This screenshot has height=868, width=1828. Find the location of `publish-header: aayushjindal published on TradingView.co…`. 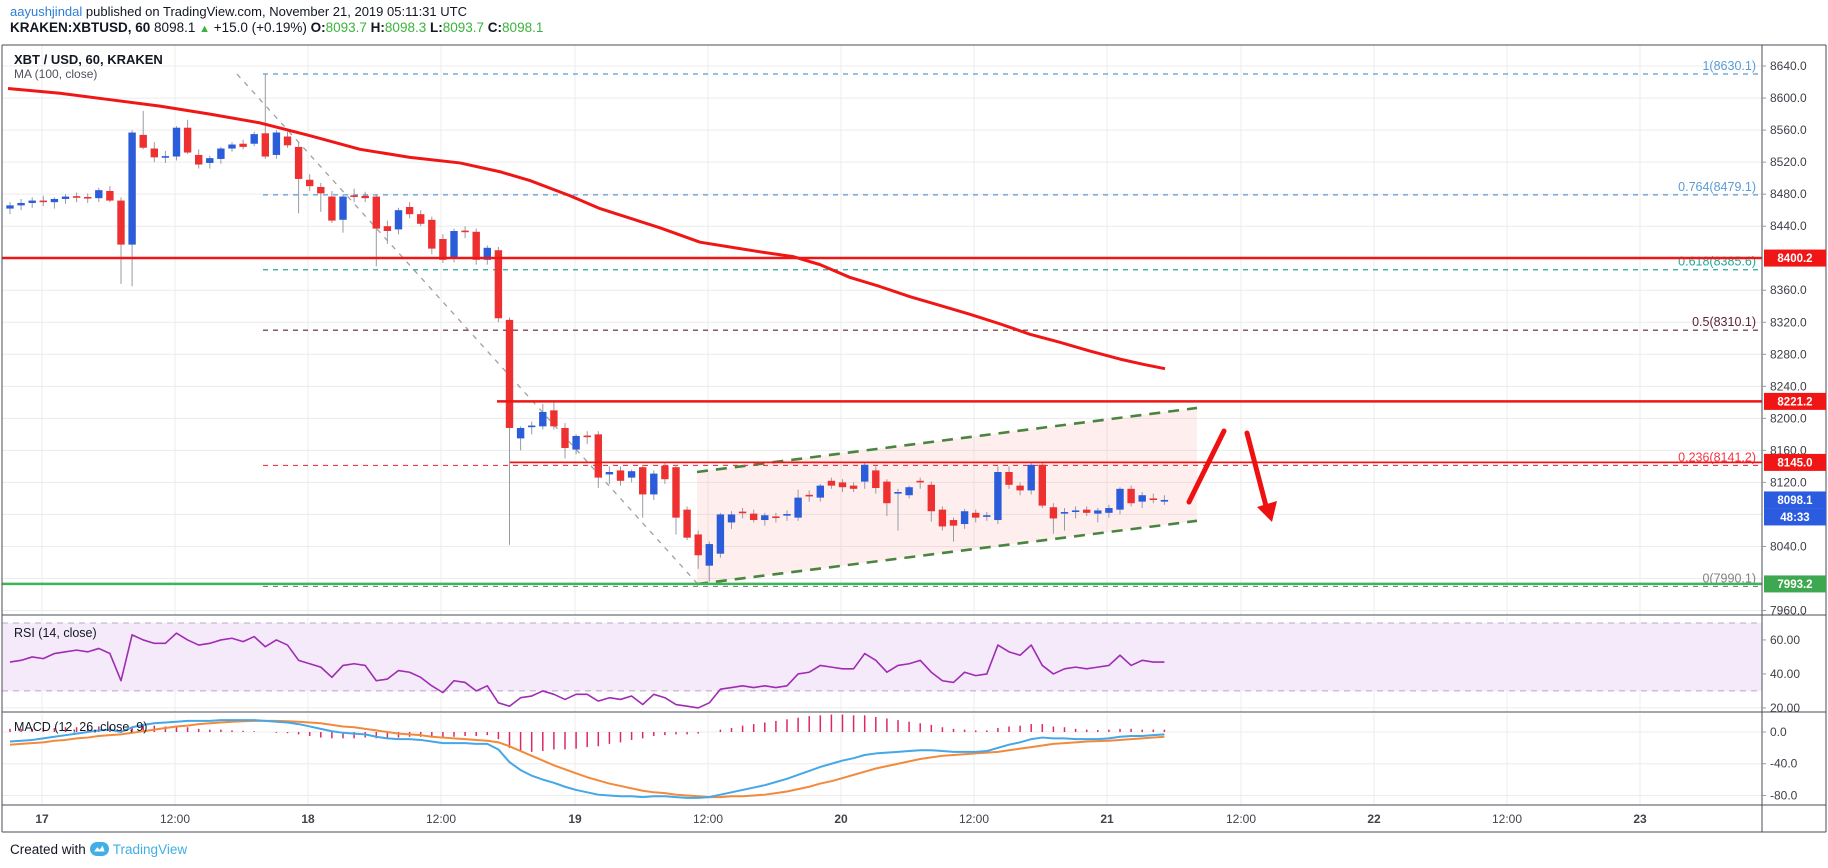

publish-header: aayushjindal published on TradingView.co… is located at coordinates (238, 11).